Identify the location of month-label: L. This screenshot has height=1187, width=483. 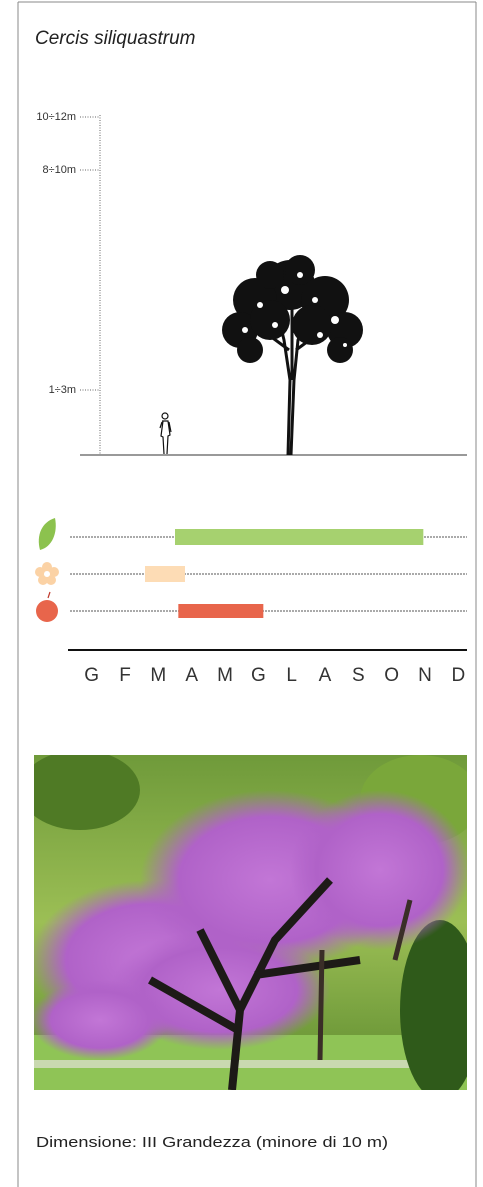
(291, 675).